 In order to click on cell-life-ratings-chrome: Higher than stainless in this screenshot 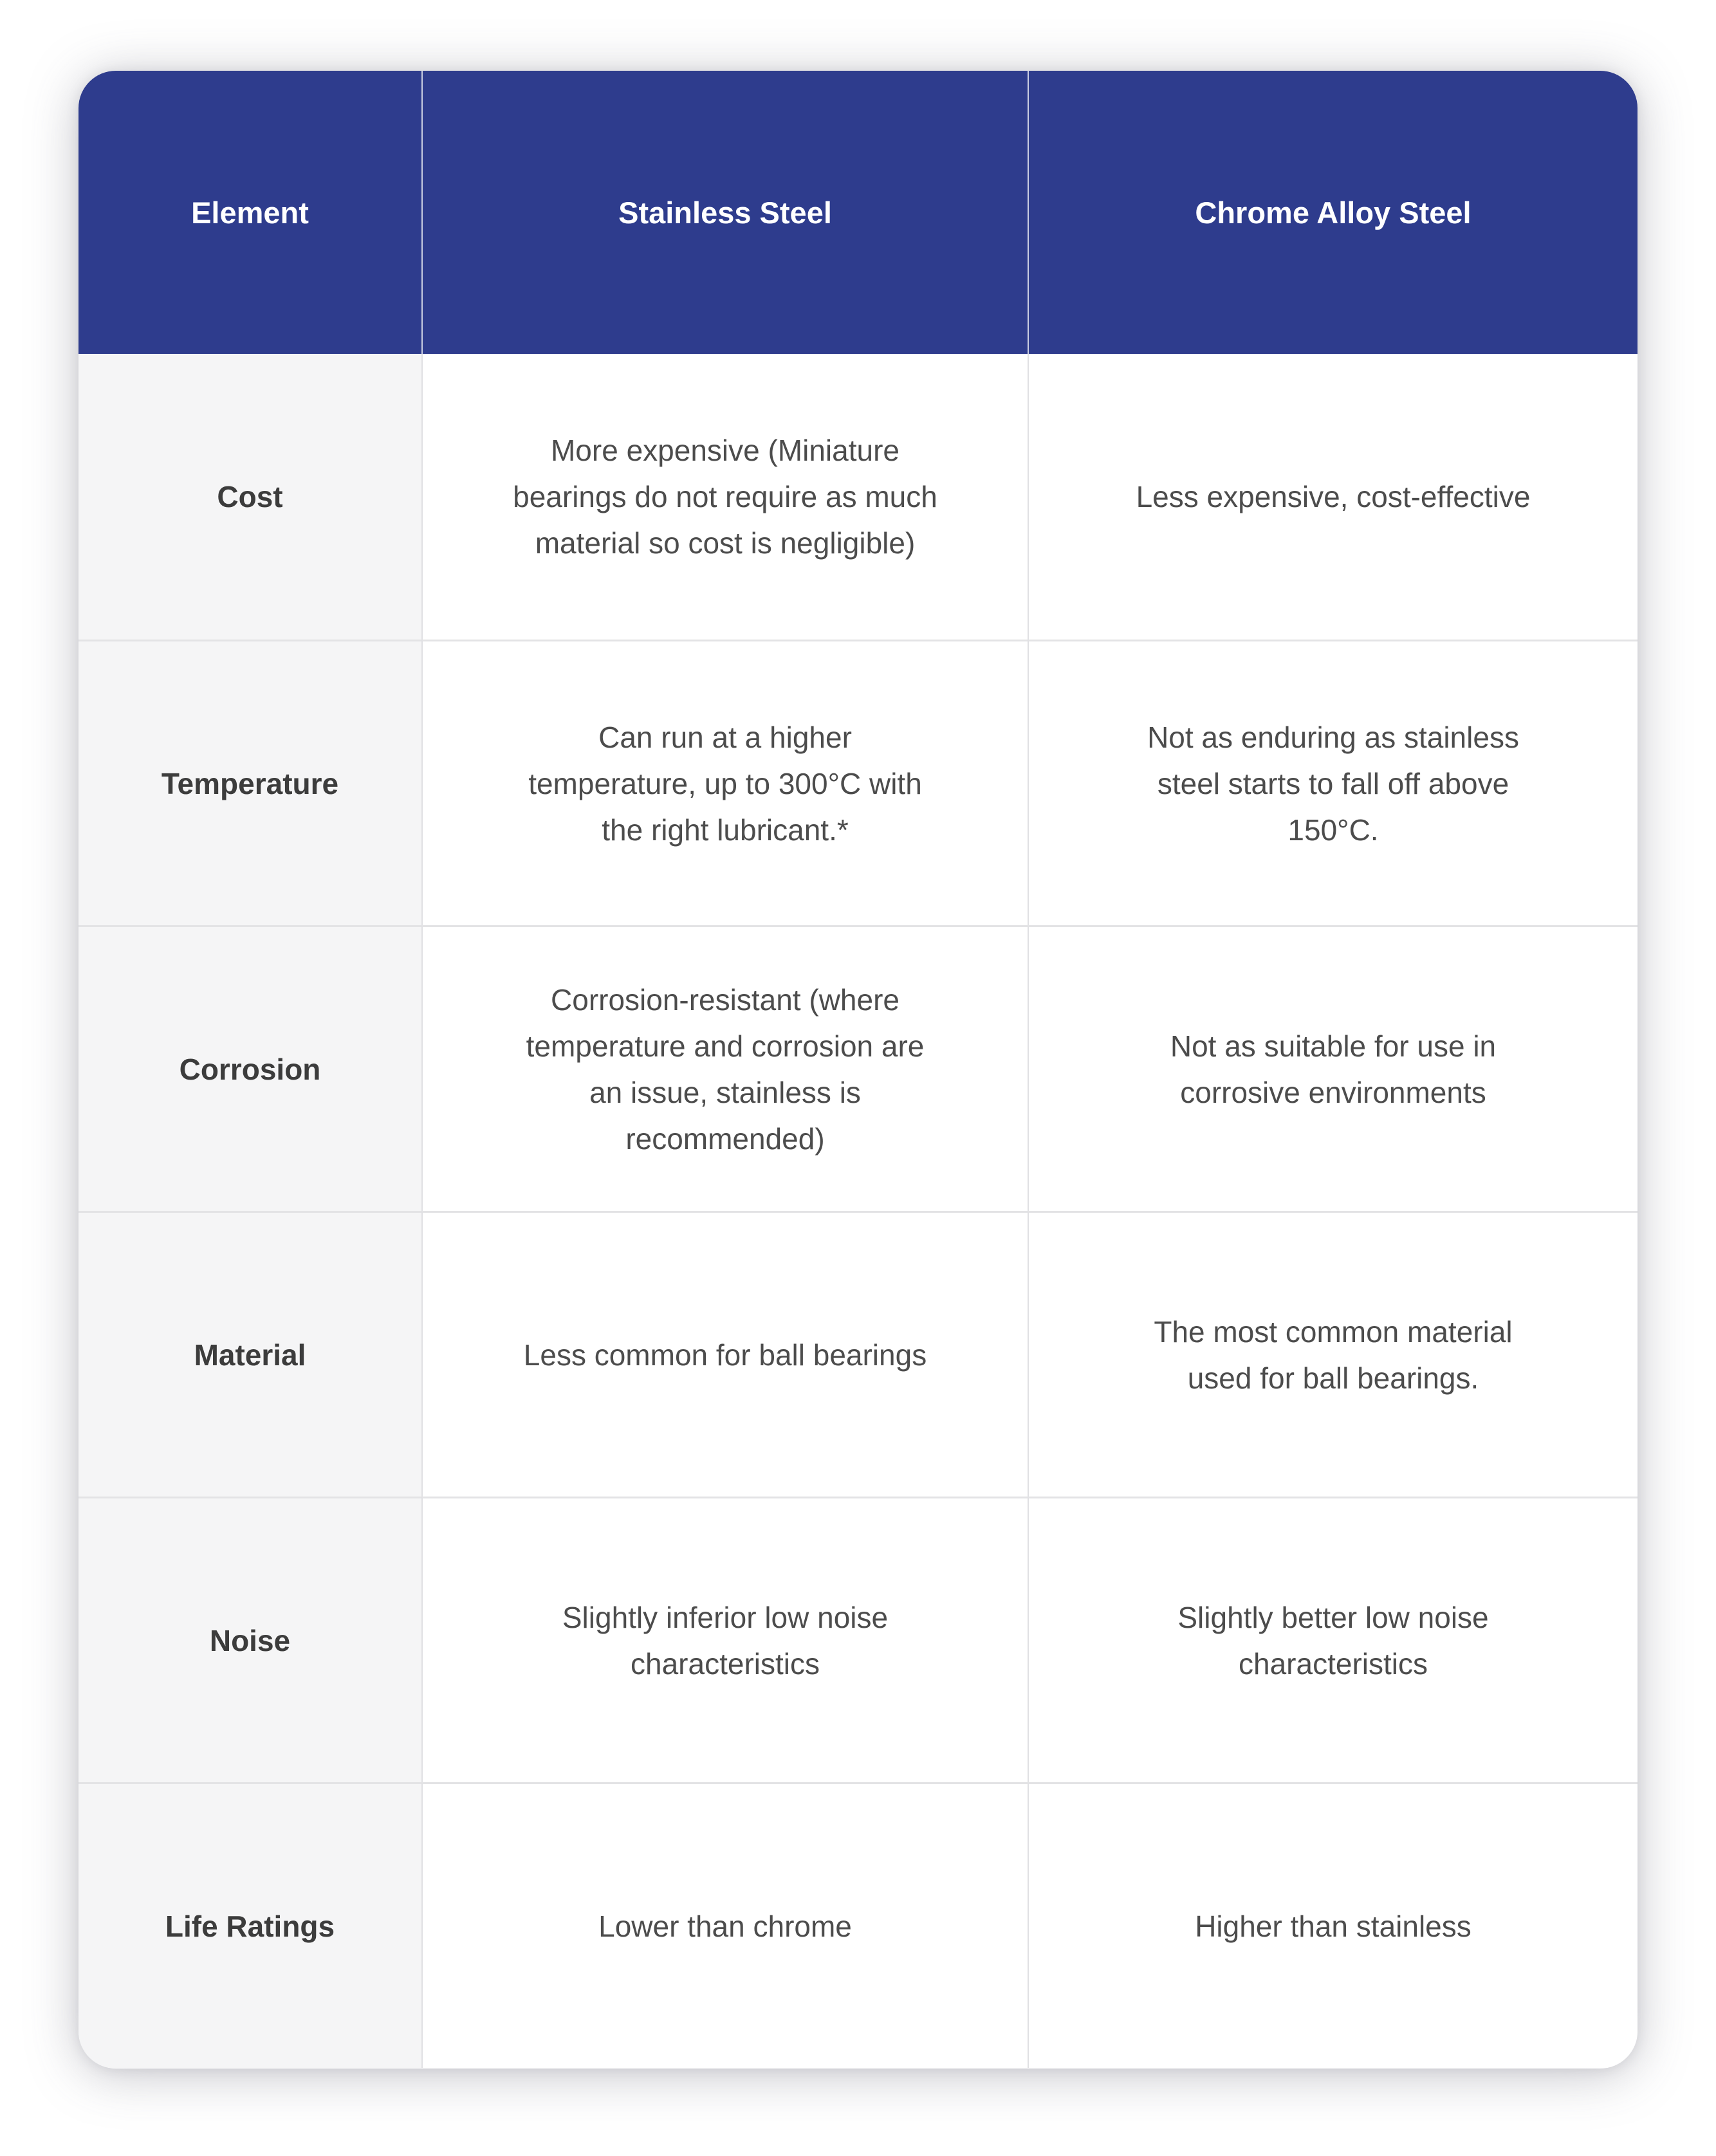, I will do `click(1333, 1925)`.